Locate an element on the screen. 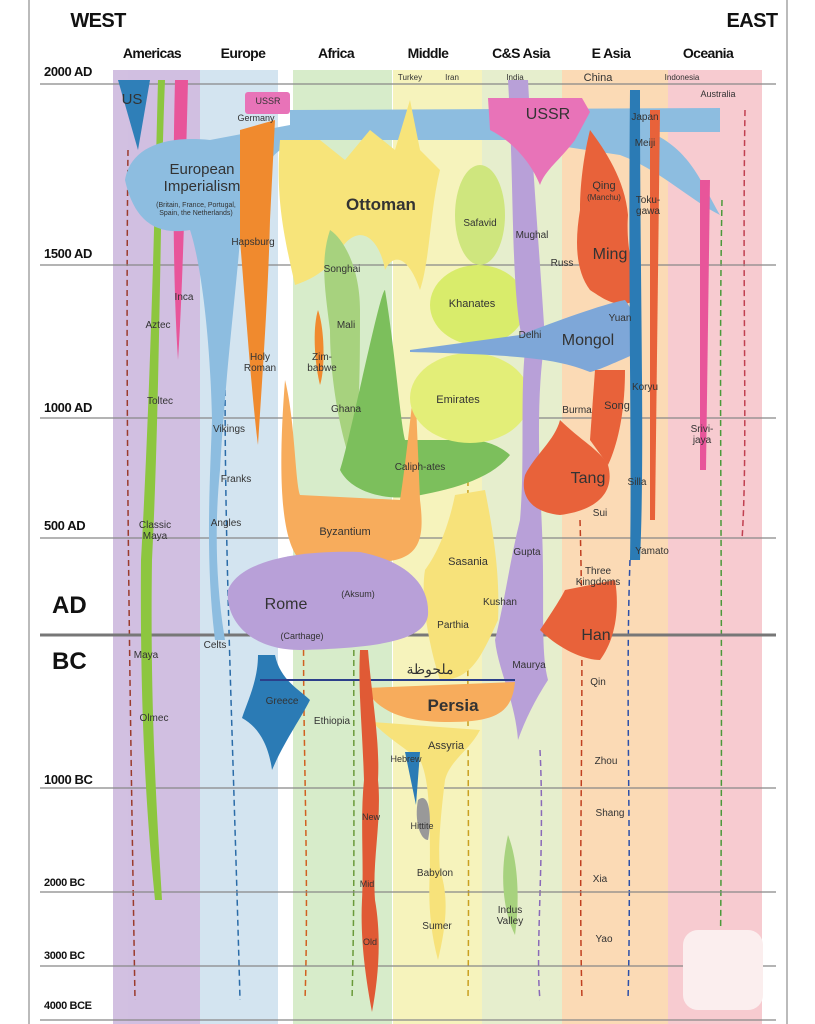 The height and width of the screenshot is (1024, 815). region-label: China is located at coordinates (598, 78).